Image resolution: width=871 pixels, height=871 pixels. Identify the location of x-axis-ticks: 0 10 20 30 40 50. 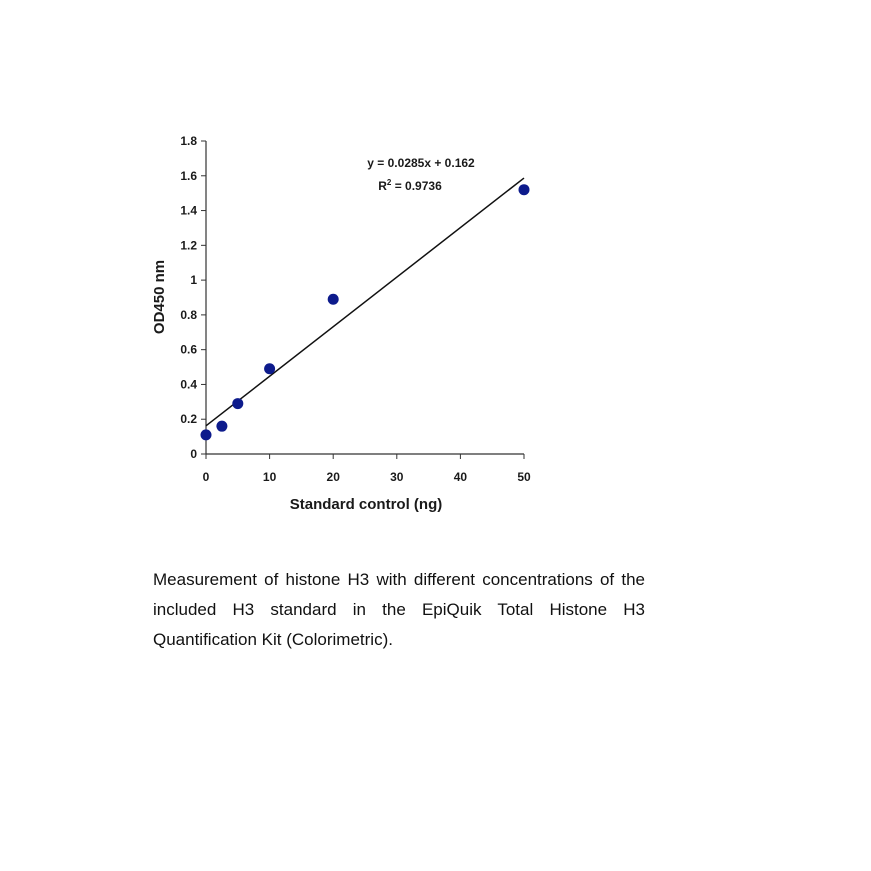
(367, 469).